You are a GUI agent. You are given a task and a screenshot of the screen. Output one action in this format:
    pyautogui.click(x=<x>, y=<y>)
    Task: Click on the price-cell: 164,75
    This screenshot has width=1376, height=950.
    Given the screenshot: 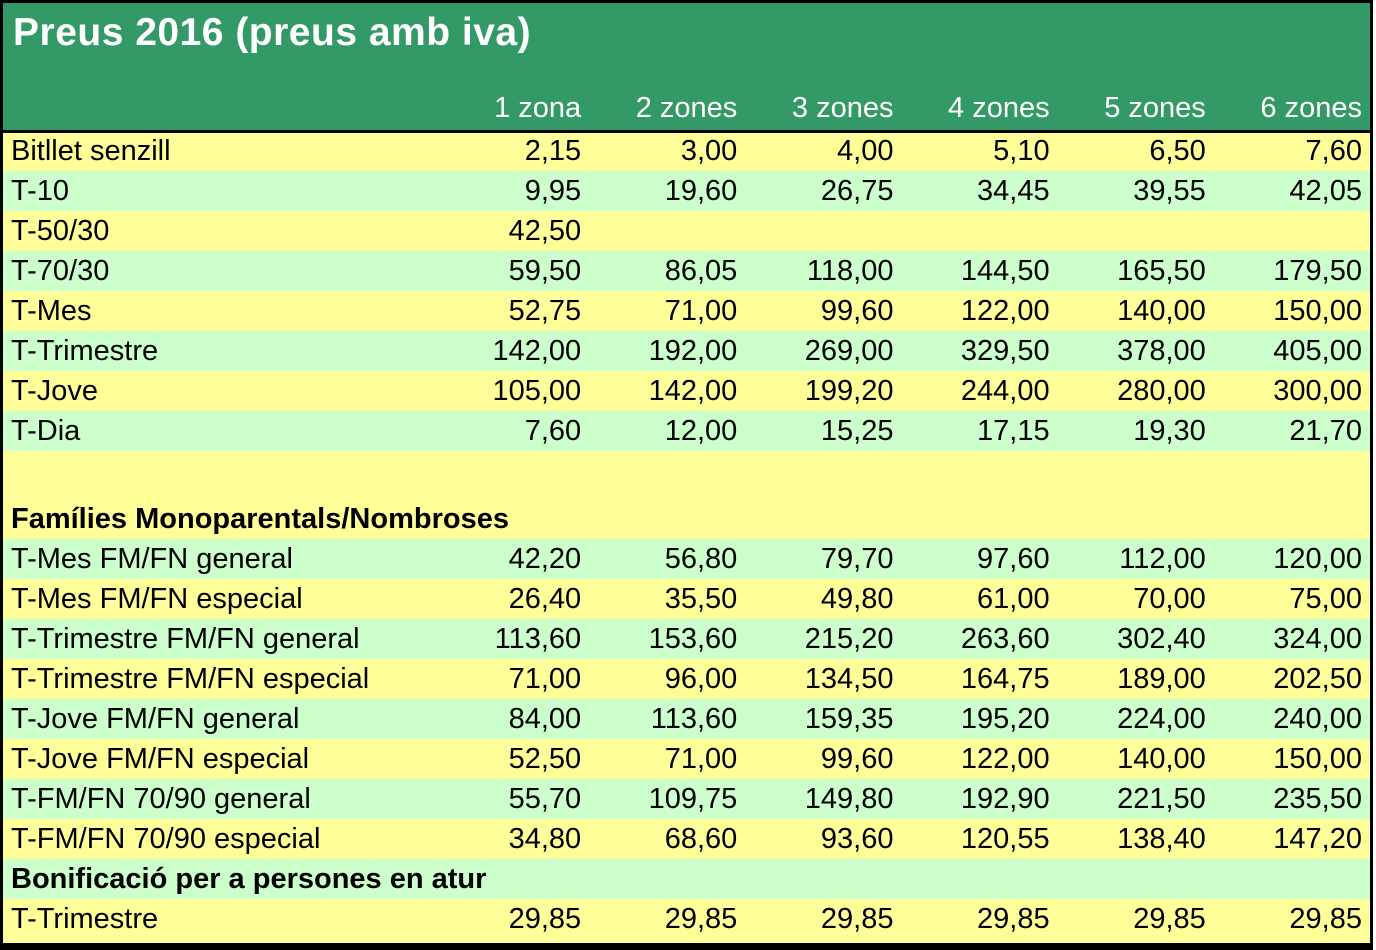 What is the action you would take?
    pyautogui.click(x=979, y=679)
    